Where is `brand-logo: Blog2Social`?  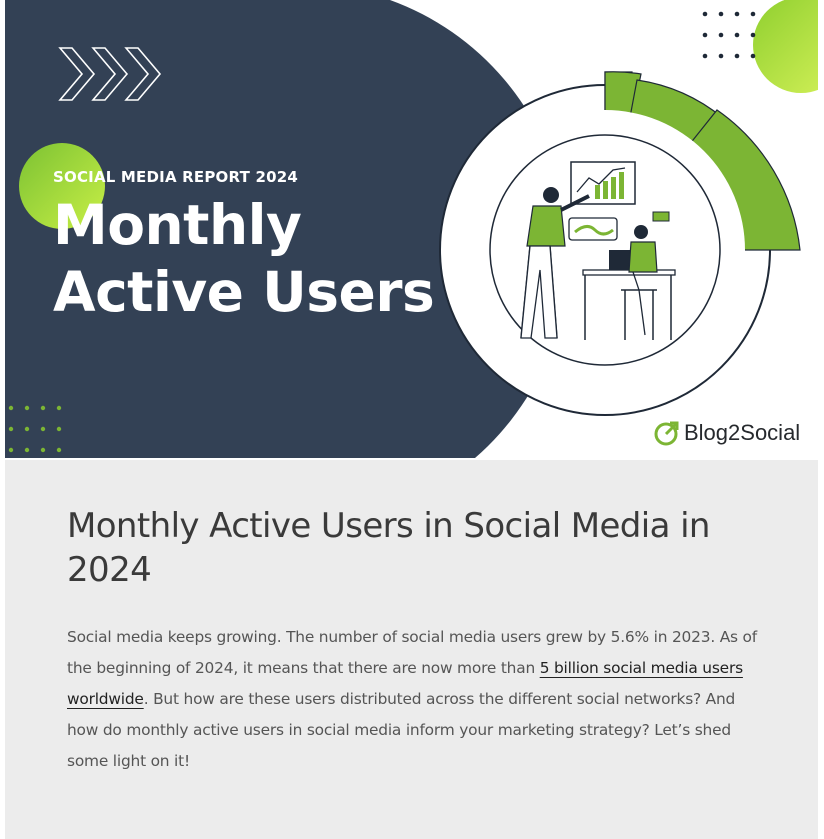
brand-logo: Blog2Social is located at coordinates (727, 433).